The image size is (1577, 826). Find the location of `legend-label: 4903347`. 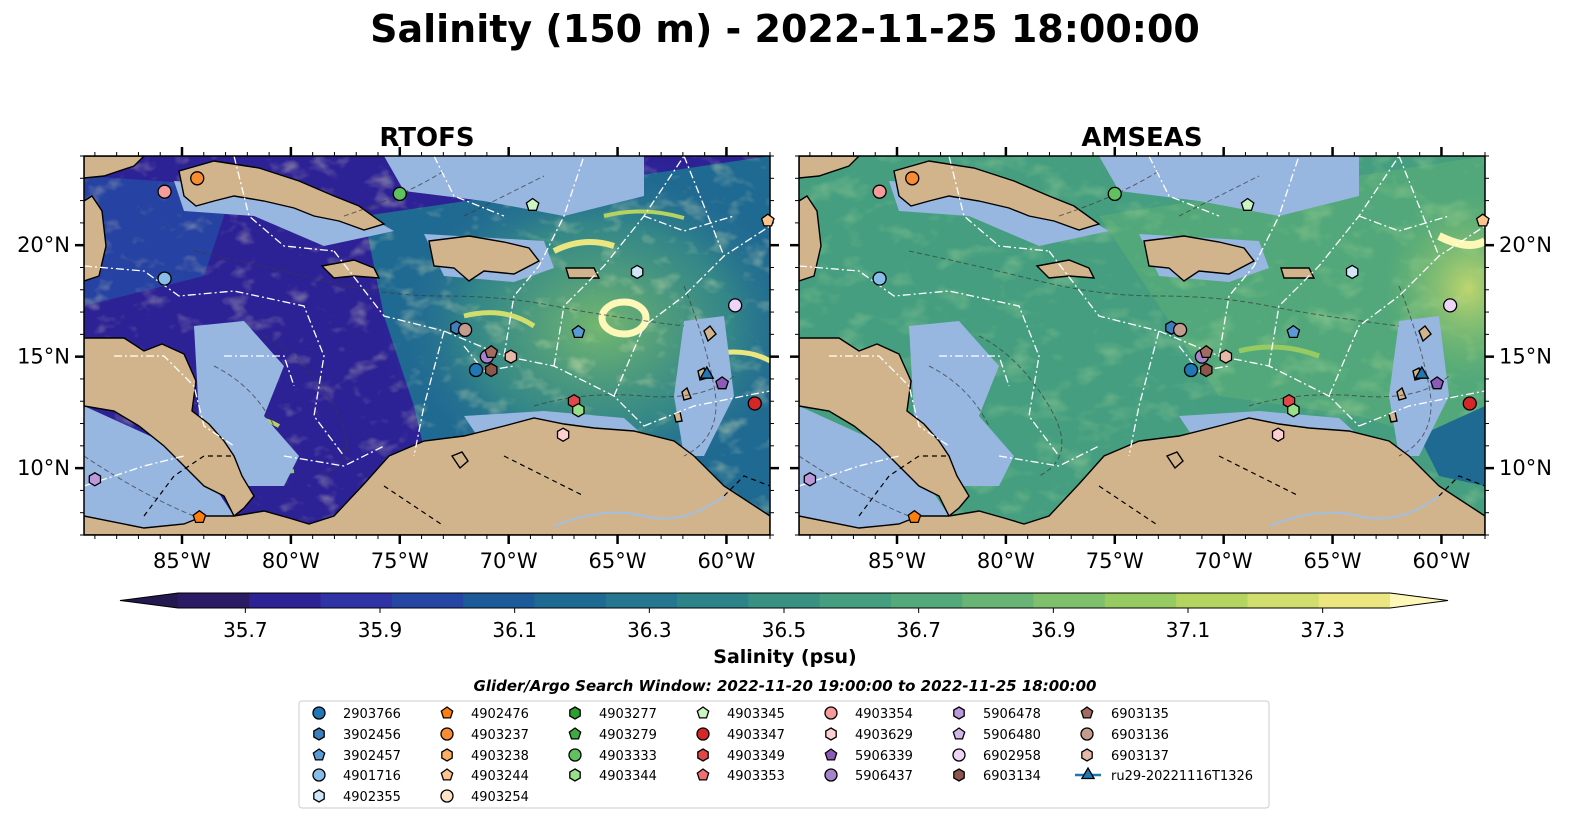

legend-label: 4903347 is located at coordinates (756, 735).